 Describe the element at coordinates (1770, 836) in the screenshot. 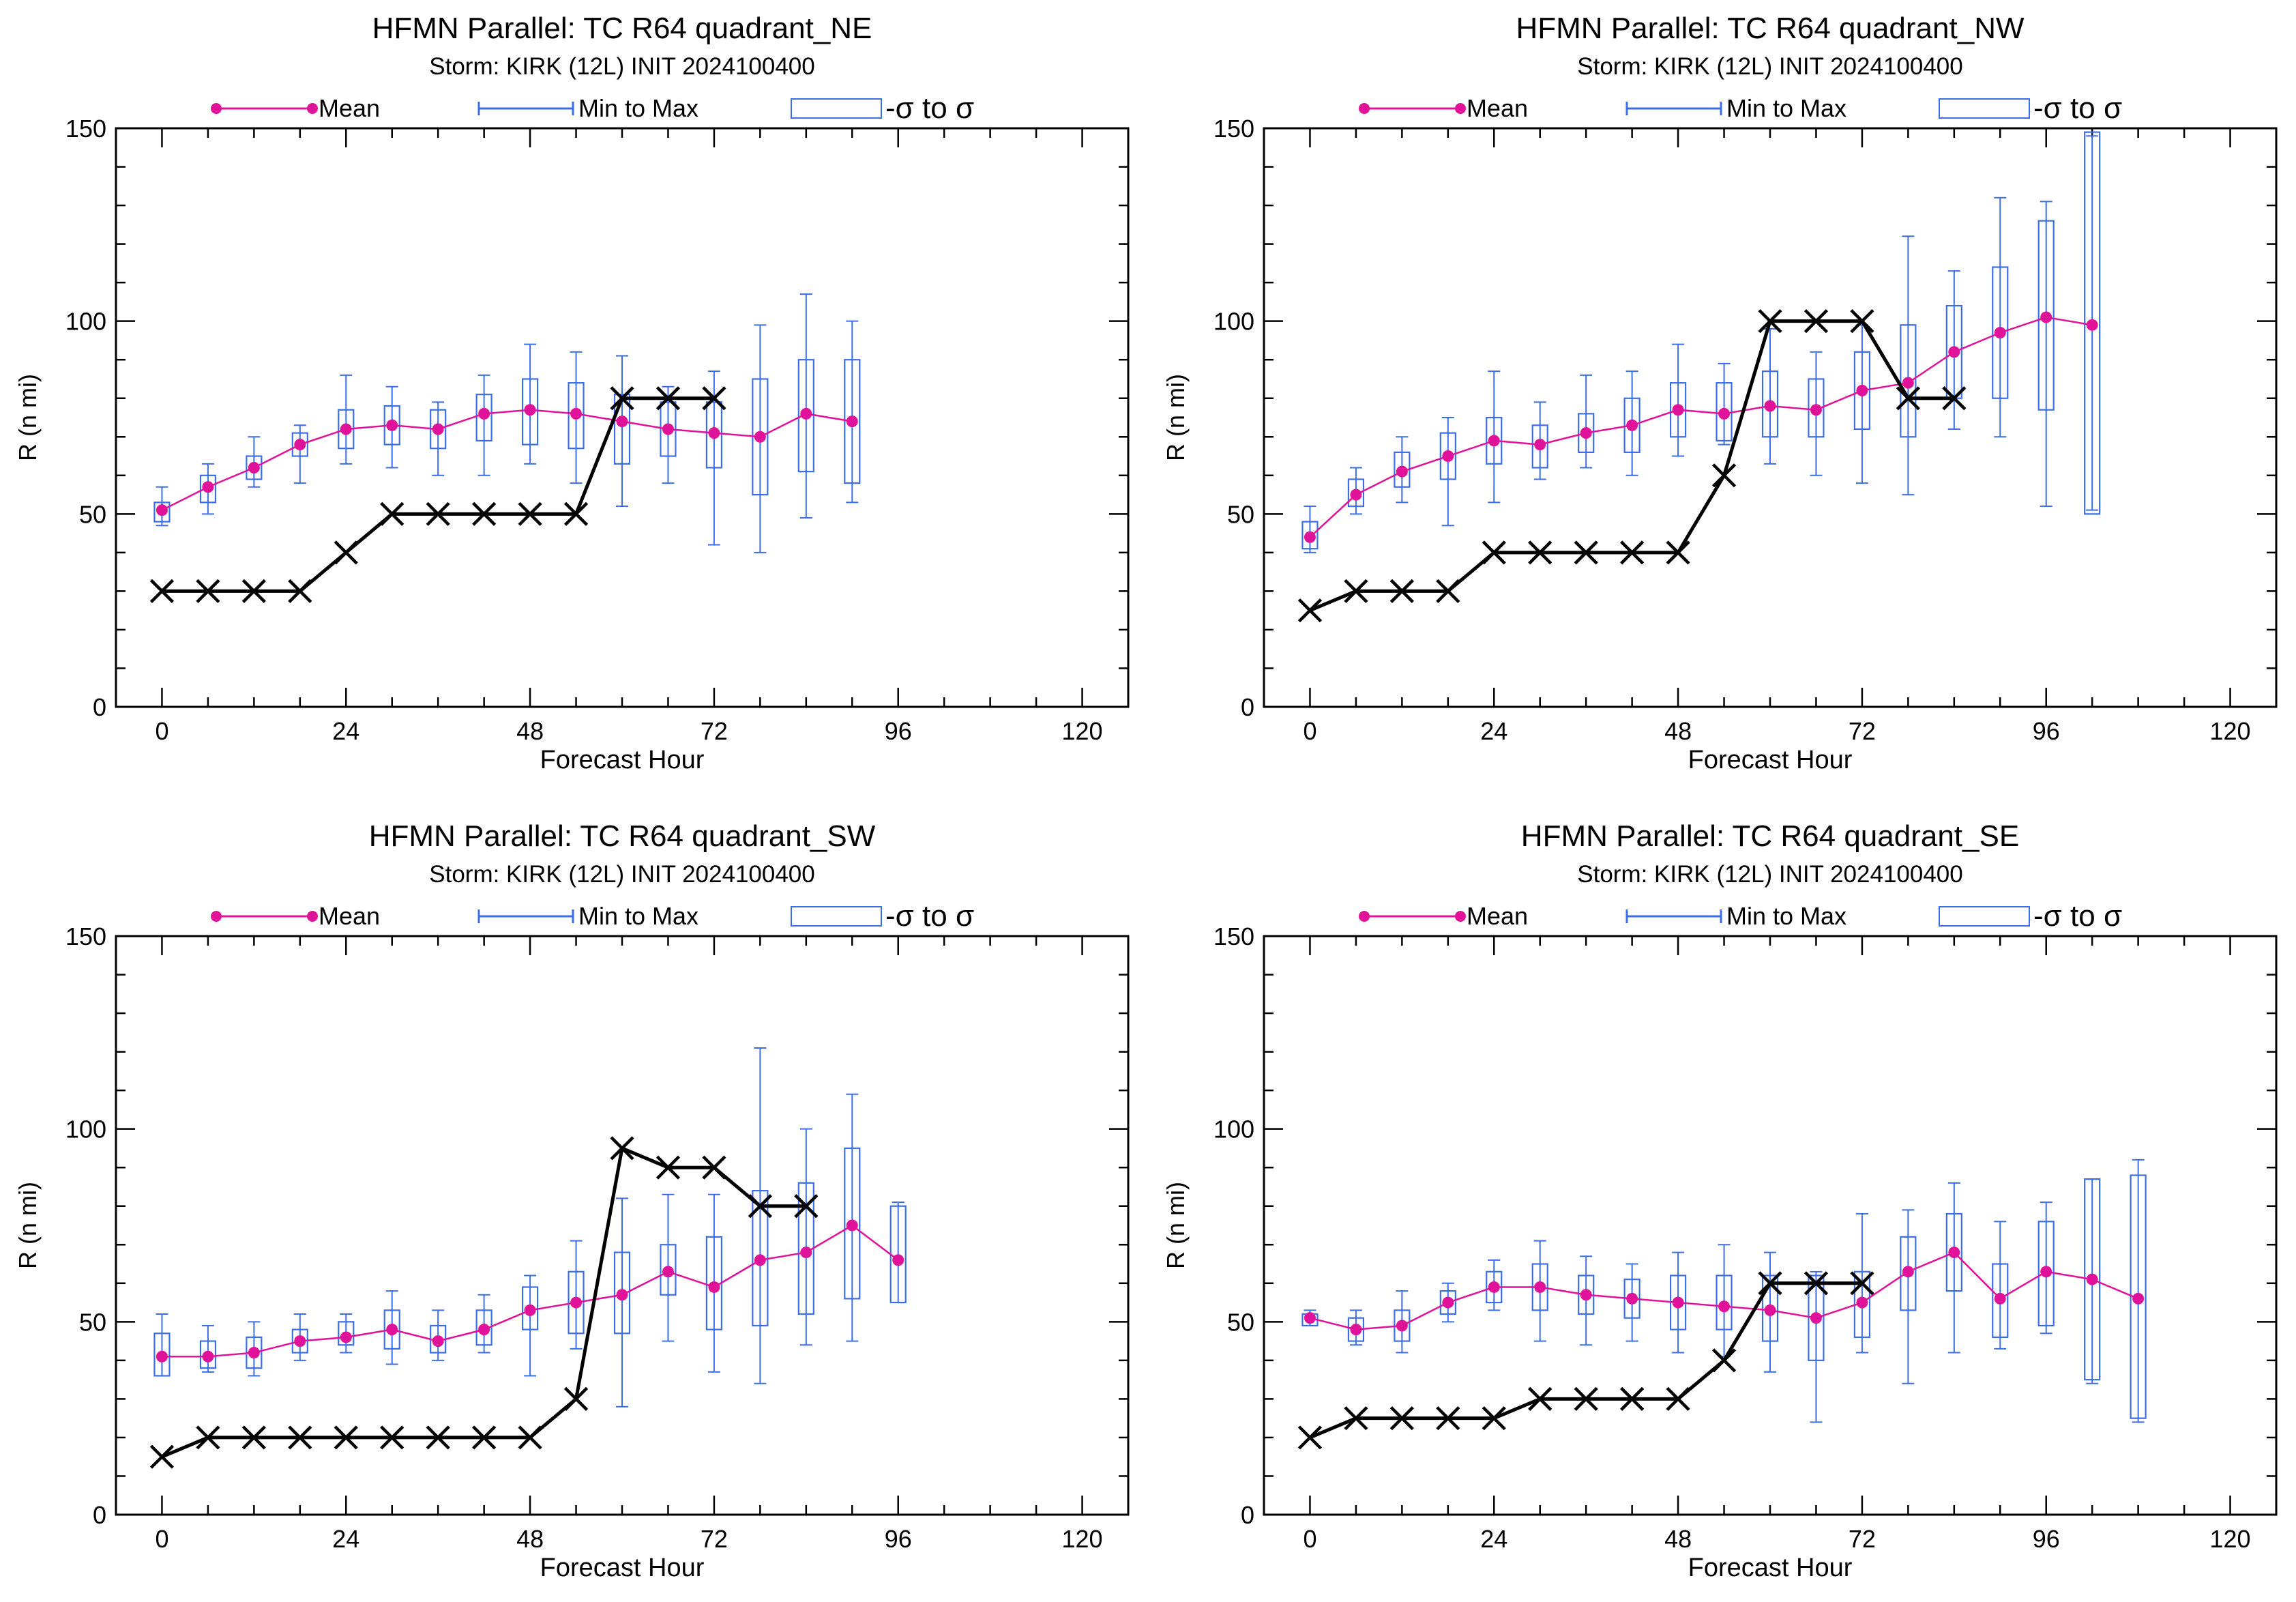

I see `chart-title: HFMN Parallel: TC R64 quadrant_SE` at that location.